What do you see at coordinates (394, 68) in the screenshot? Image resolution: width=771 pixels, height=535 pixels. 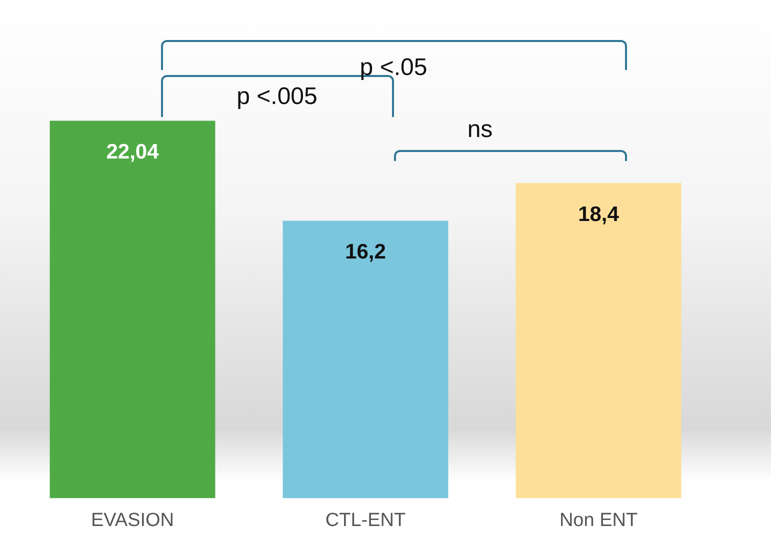 I see `text: p <.05` at bounding box center [394, 68].